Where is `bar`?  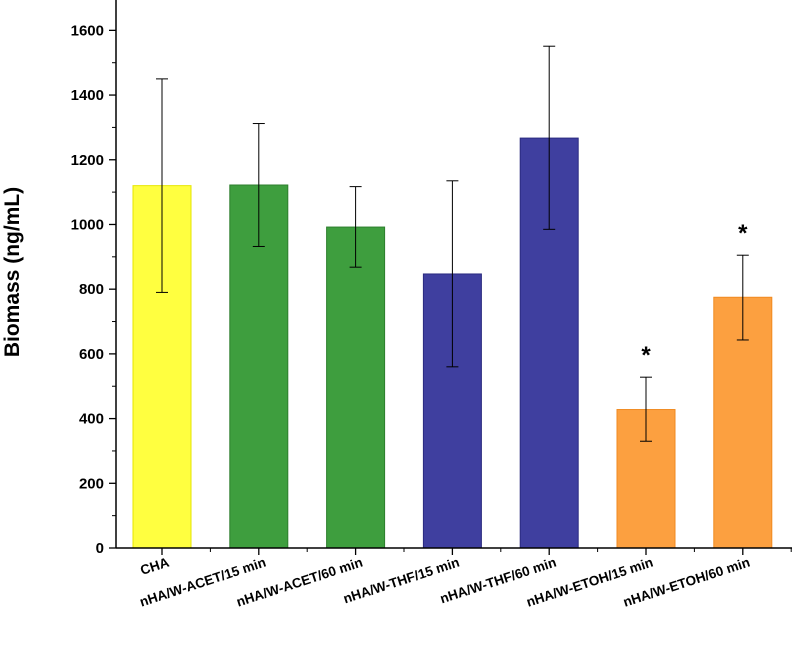
bar is located at coordinates (356, 387).